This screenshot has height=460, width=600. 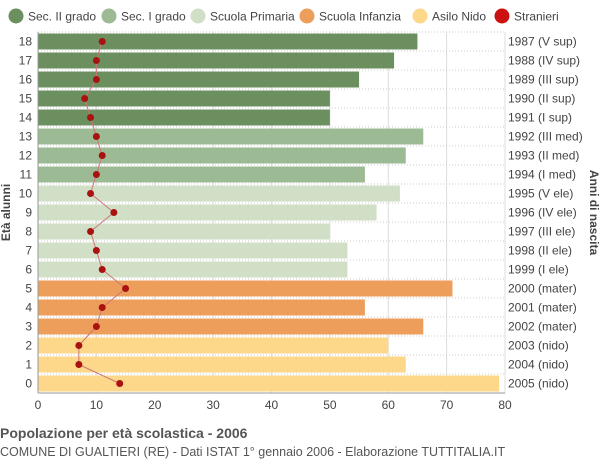 What do you see at coordinates (542, 175) in the screenshot?
I see `birth-year-label-11: 1994 (I med)` at bounding box center [542, 175].